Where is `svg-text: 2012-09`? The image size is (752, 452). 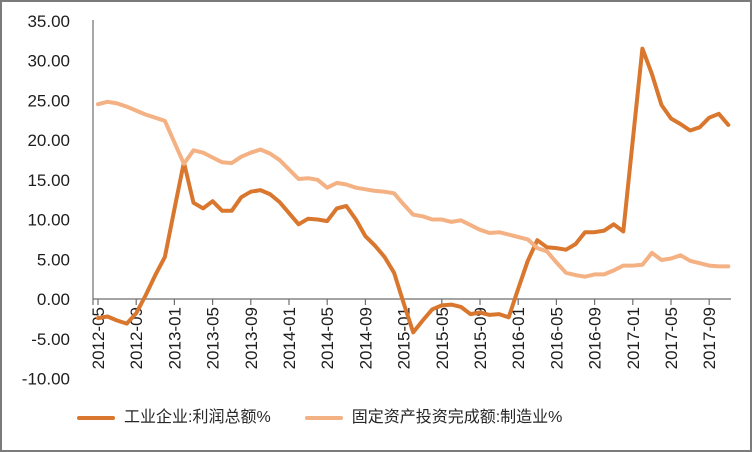
svg-text: 2012-09 is located at coordinates (136, 338).